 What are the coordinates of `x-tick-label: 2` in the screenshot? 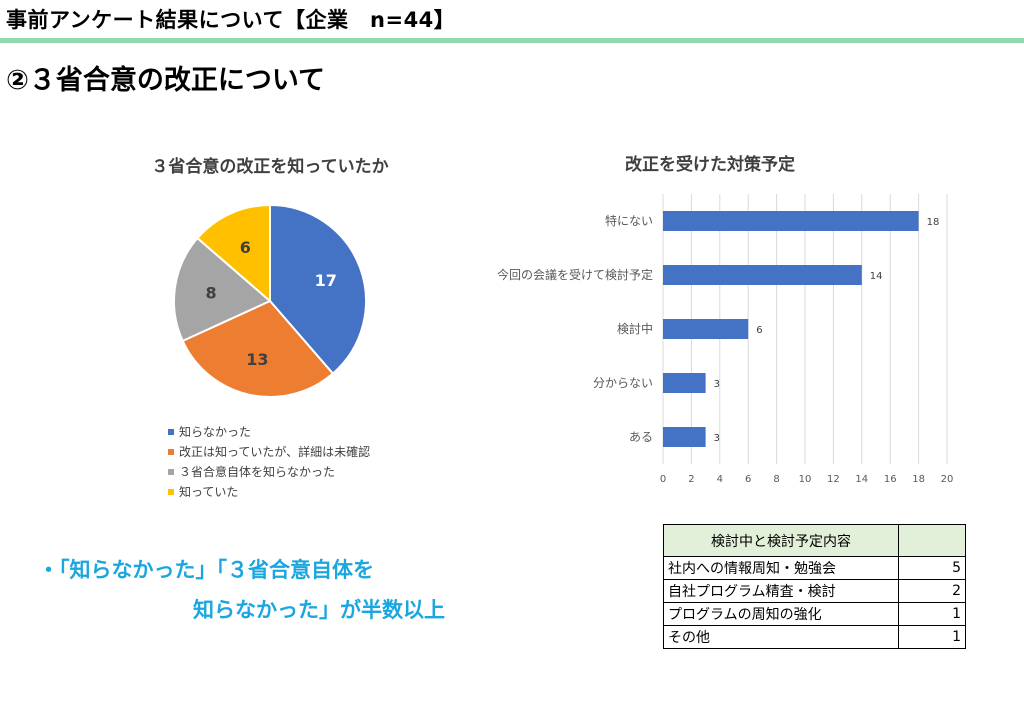 It's located at (691, 479).